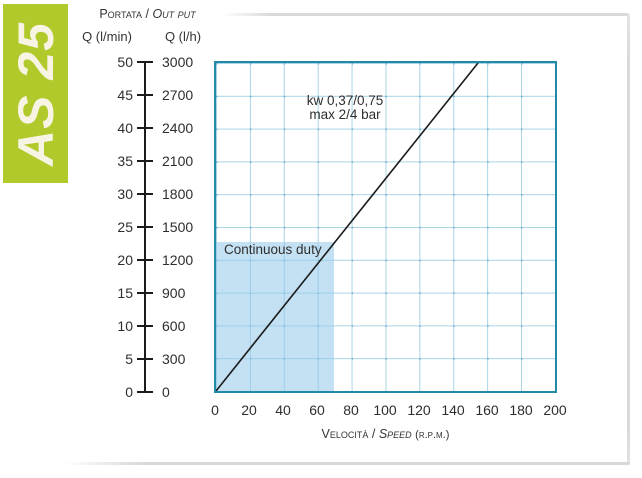 This screenshot has height=478, width=642. I want to click on y-tick-label-lmin: 35, so click(125, 161).